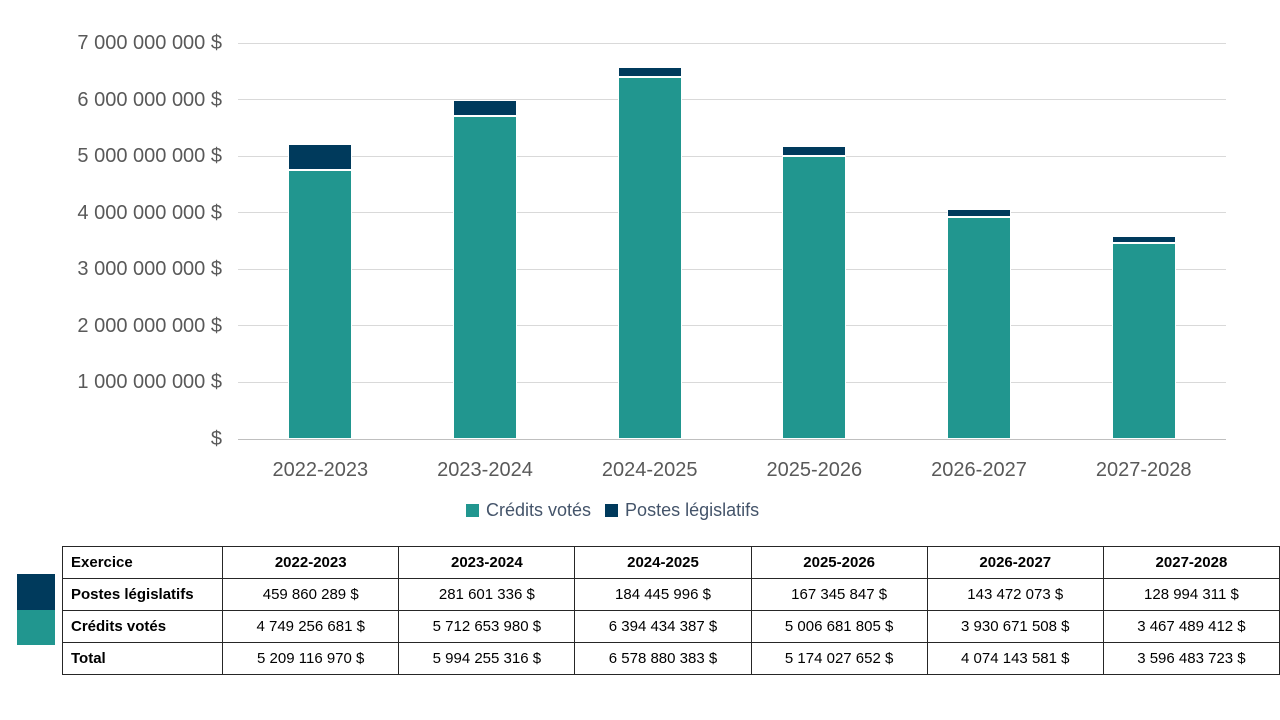 The width and height of the screenshot is (1280, 720). Describe the element at coordinates (311, 626) in the screenshot. I see `table-cell: 4 749 256 681 $` at that location.